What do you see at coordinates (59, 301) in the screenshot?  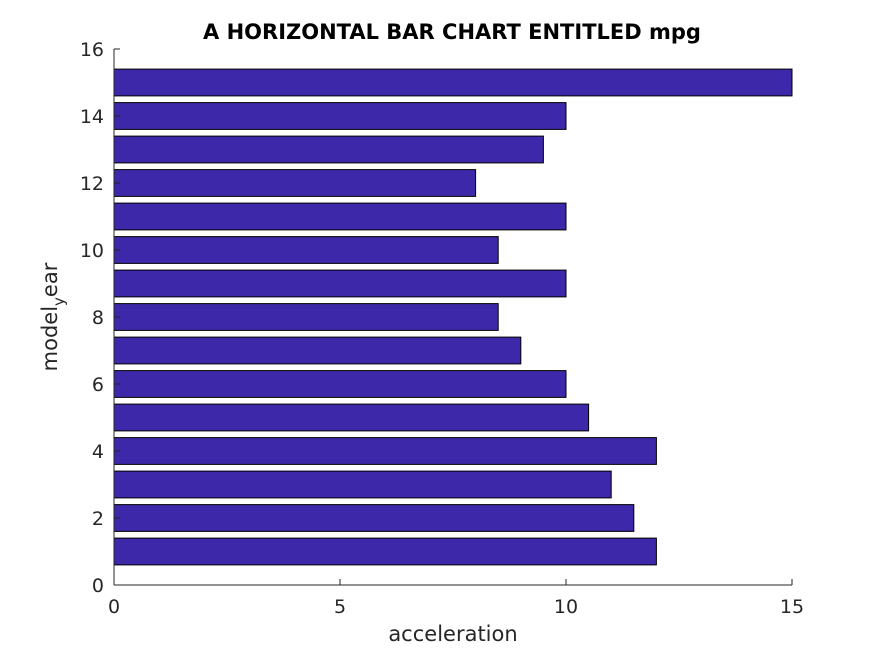 I see `y-axis-label-subscript: y` at bounding box center [59, 301].